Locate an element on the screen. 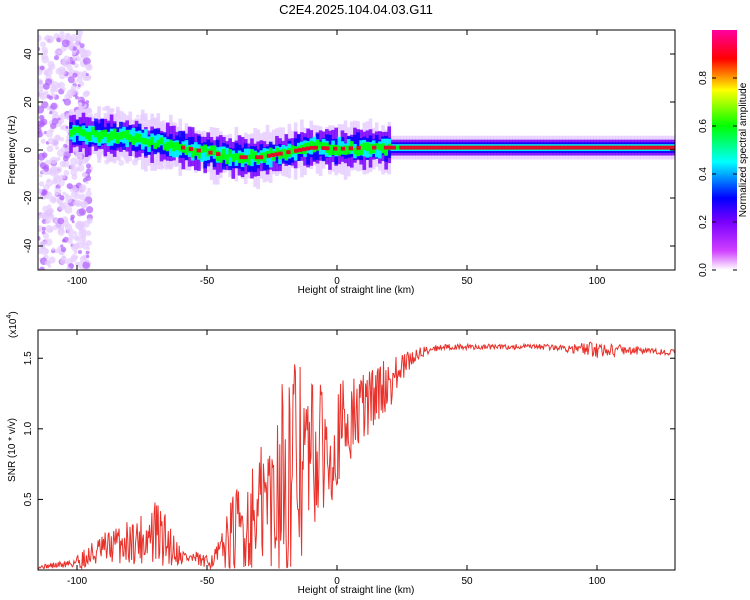 The height and width of the screenshot is (600, 750). colorbar-label: Normalized spectral amplitude is located at coordinates (743, 149).